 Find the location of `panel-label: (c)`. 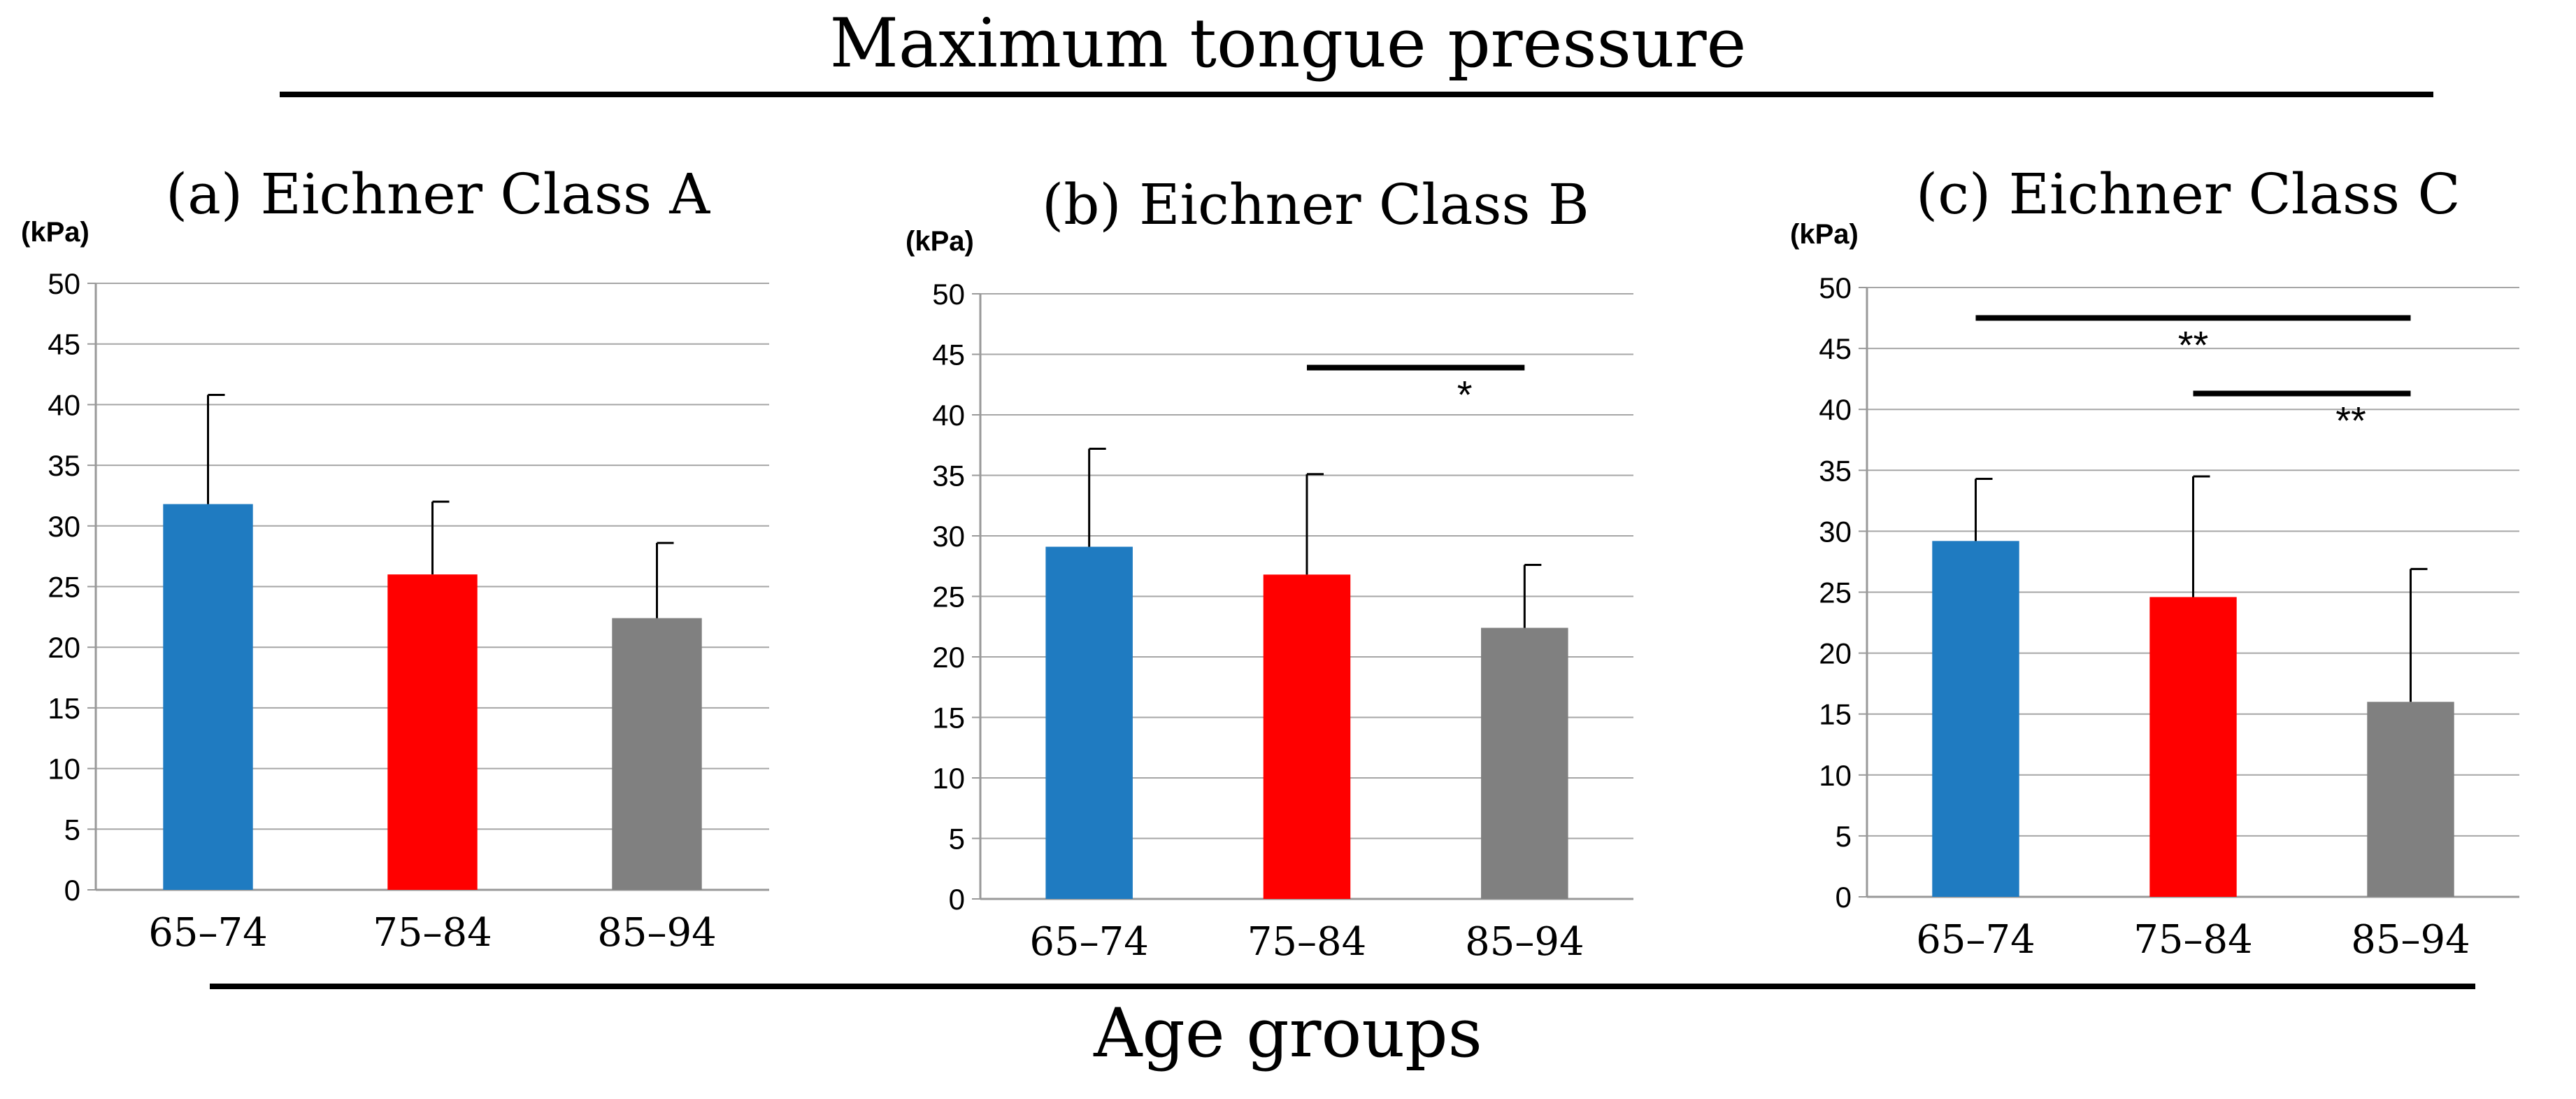

panel-label: (c) is located at coordinates (1962, 194).